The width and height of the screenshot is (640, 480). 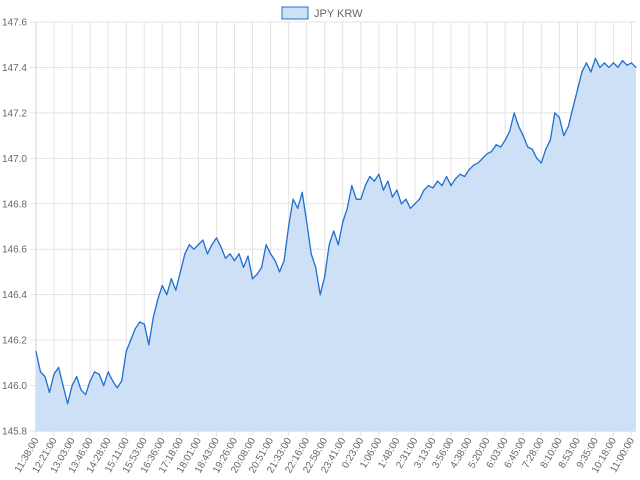 What do you see at coordinates (14, 432) in the screenshot?
I see `y-tick-label: 145.8` at bounding box center [14, 432].